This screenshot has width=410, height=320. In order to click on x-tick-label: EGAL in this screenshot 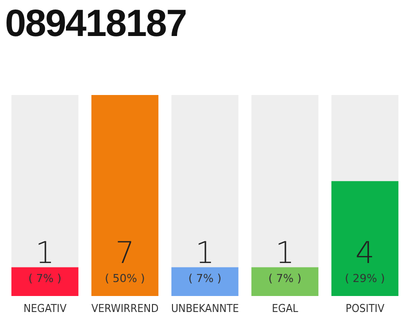, I will do `click(285, 308)`.